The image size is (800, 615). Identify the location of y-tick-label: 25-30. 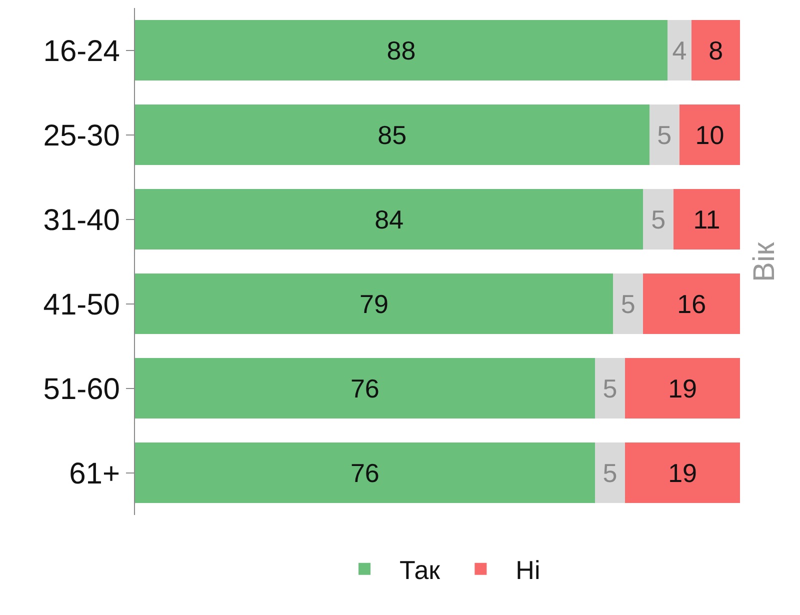
(81, 135).